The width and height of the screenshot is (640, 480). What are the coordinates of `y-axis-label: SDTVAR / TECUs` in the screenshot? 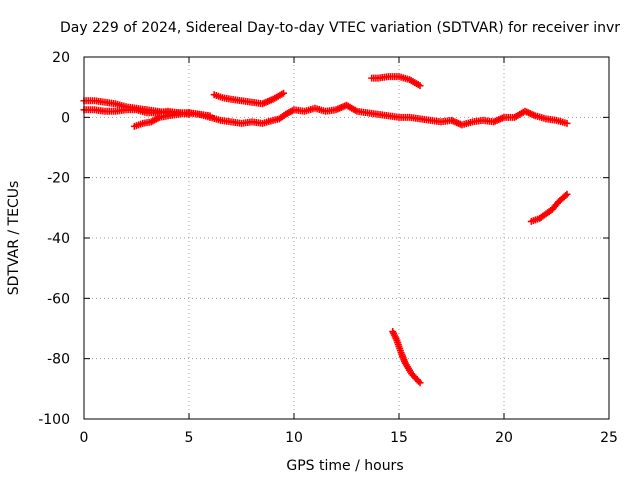 It's located at (14, 238).